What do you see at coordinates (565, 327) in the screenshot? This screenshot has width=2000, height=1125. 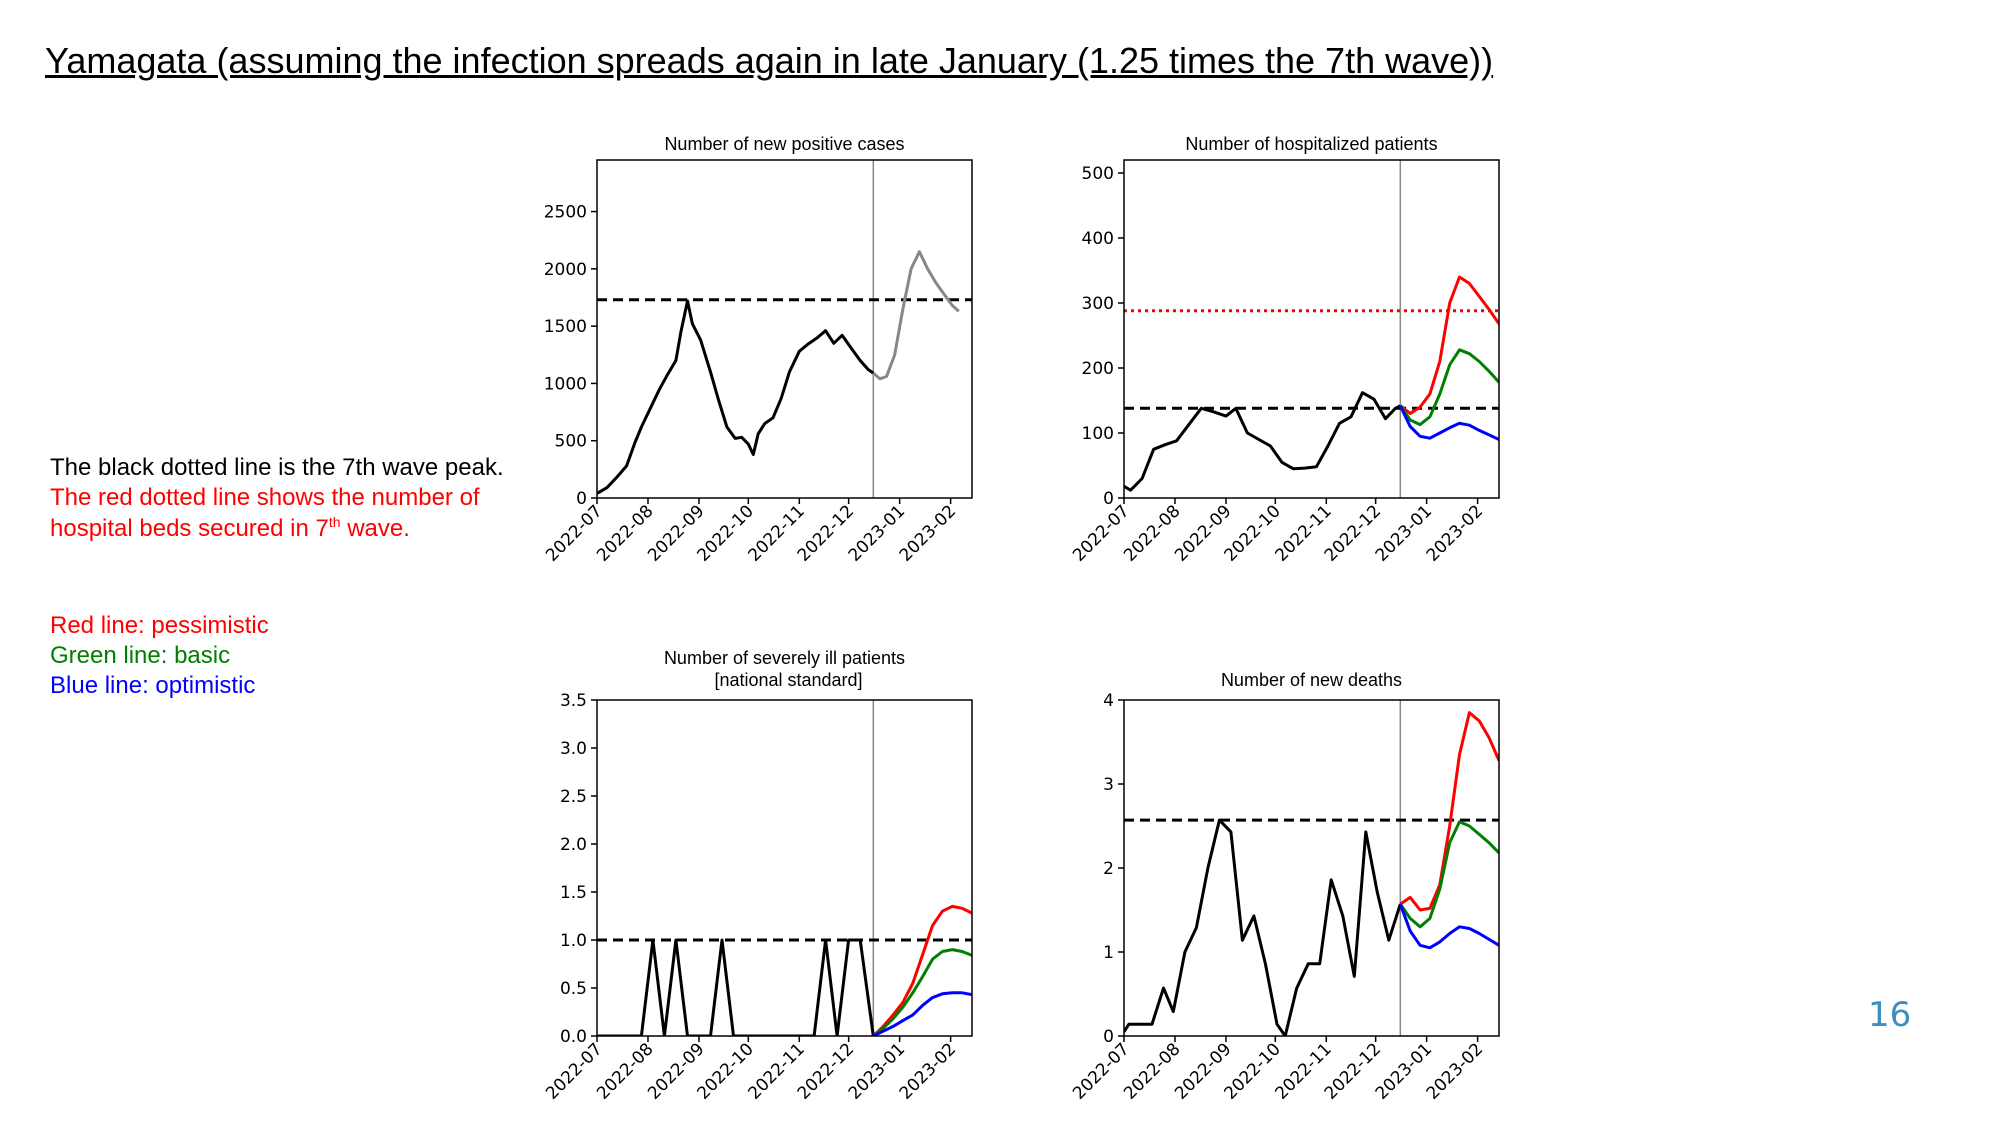 I see `y-tick-label: 1500` at bounding box center [565, 327].